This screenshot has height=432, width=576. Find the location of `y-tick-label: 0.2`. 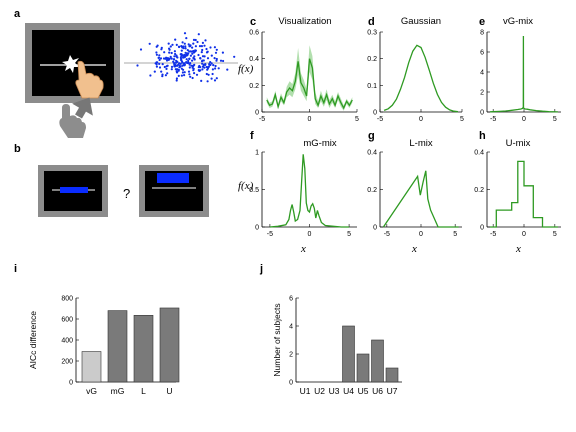

y-tick-label: 0.2 is located at coordinates (372, 190).